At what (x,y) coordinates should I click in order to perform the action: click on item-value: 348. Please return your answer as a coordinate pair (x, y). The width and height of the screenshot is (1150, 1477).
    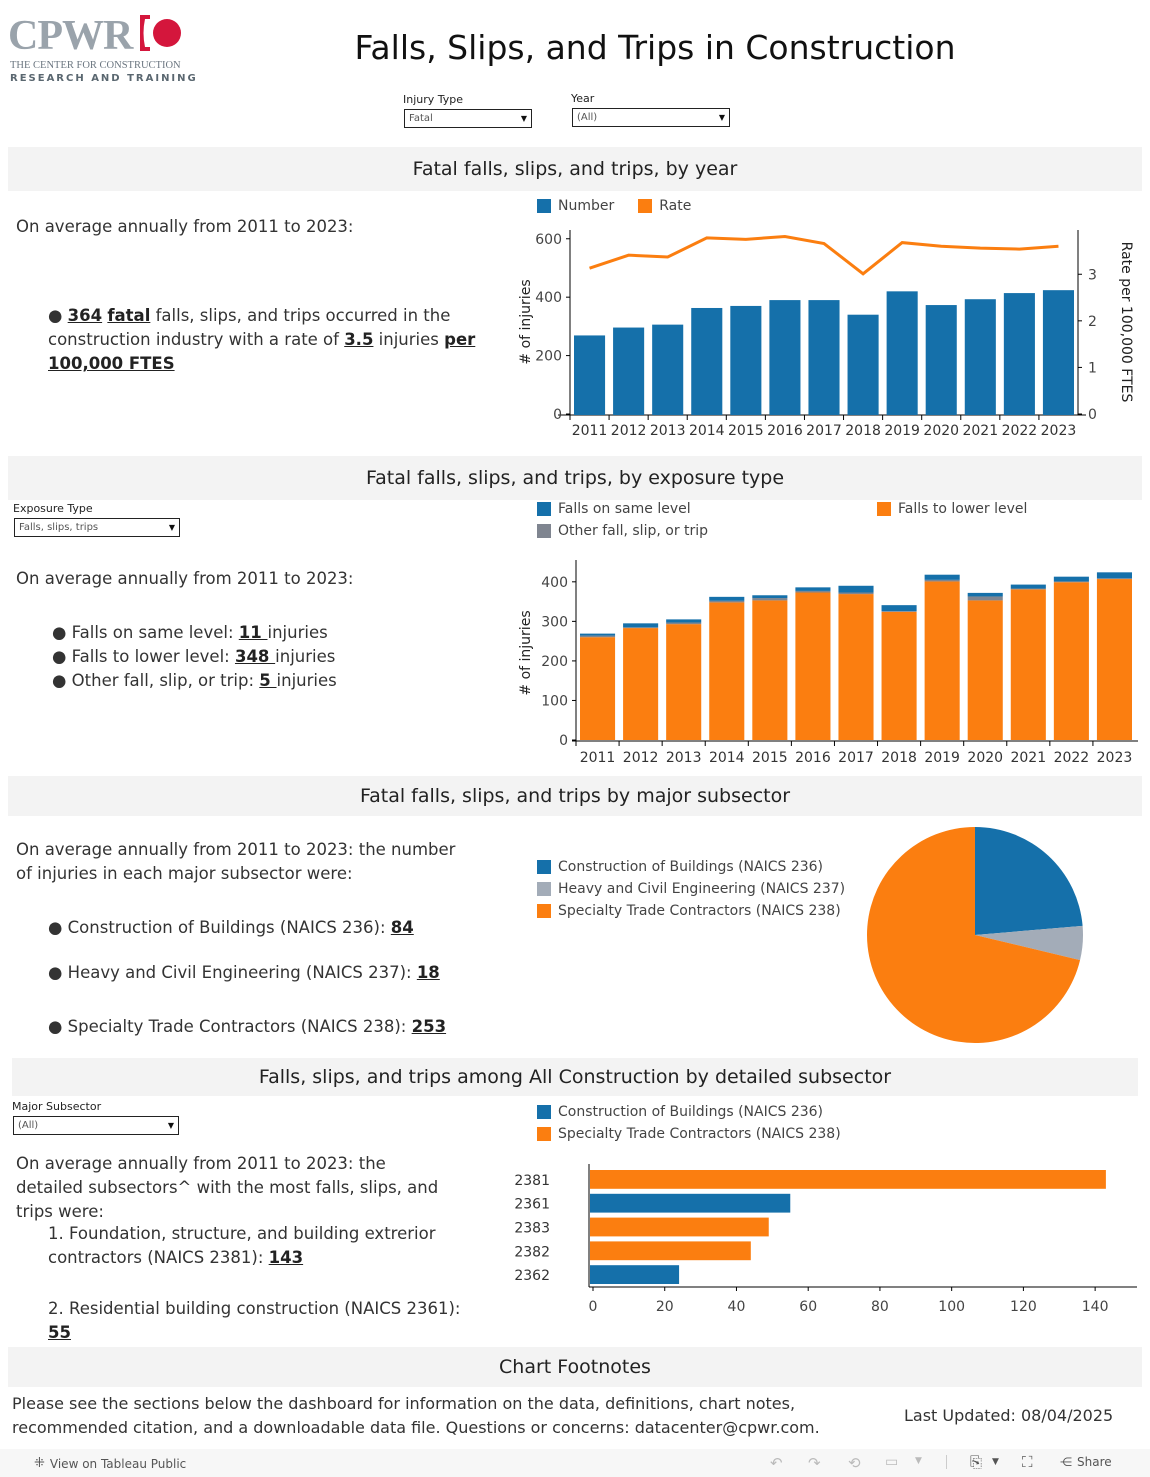
    Looking at the image, I should click on (255, 656).